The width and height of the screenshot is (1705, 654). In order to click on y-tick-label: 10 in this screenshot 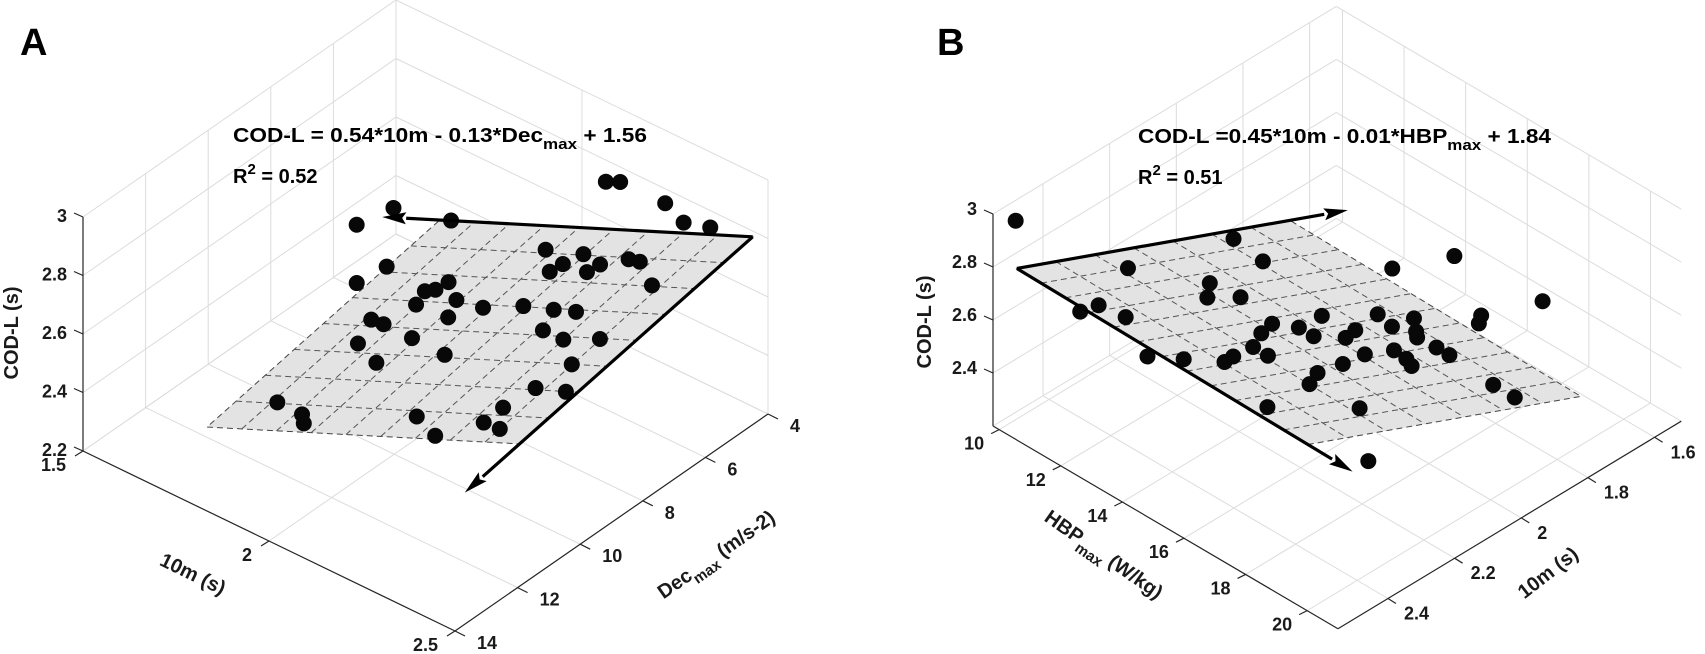, I will do `click(612, 556)`.